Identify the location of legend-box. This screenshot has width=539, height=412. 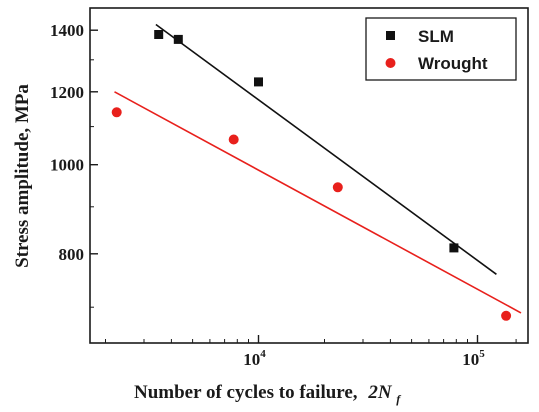
(441, 49).